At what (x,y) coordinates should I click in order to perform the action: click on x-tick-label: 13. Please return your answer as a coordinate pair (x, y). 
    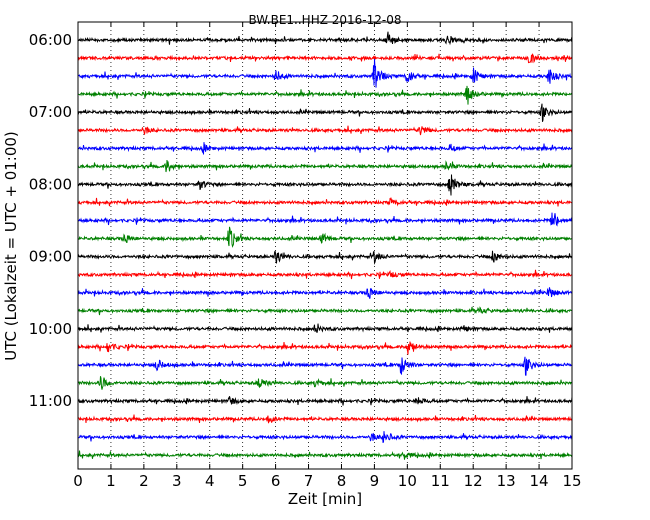
    Looking at the image, I should click on (506, 481).